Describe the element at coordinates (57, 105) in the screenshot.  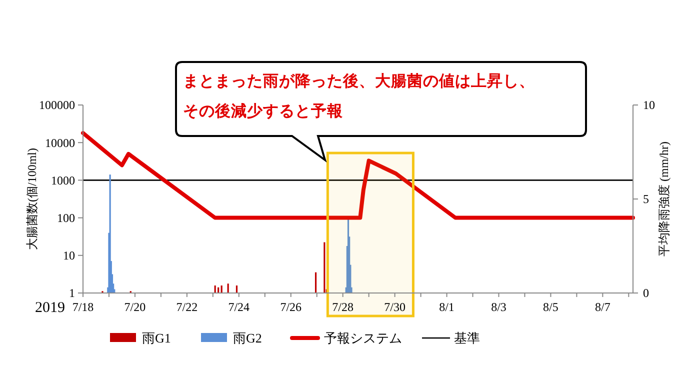
I see `y-tick-label: 100000` at that location.